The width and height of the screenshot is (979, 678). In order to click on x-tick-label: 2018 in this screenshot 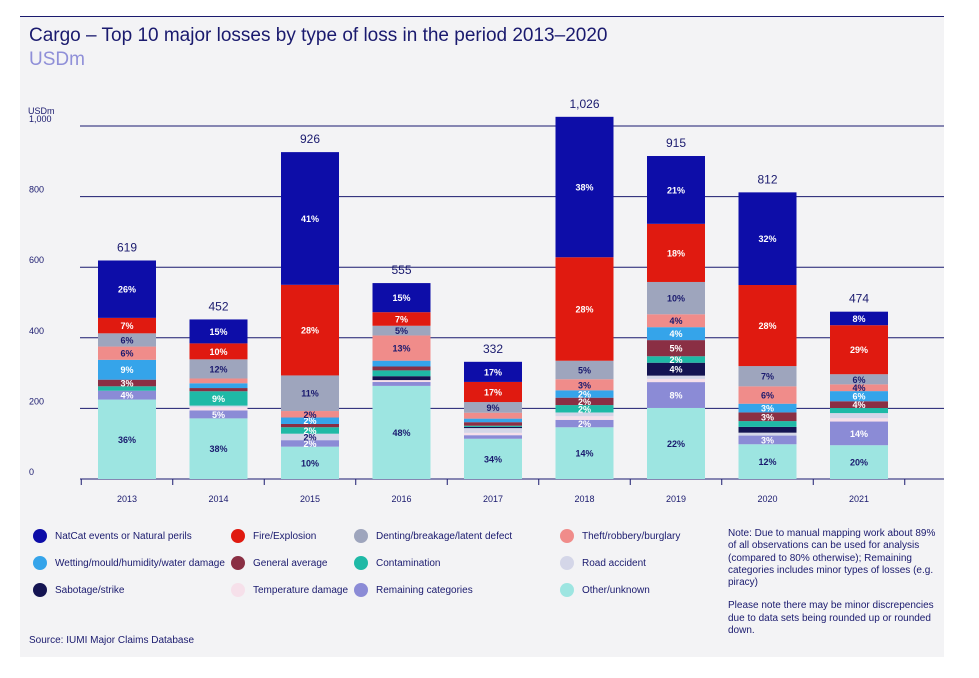, I will do `click(584, 499)`.